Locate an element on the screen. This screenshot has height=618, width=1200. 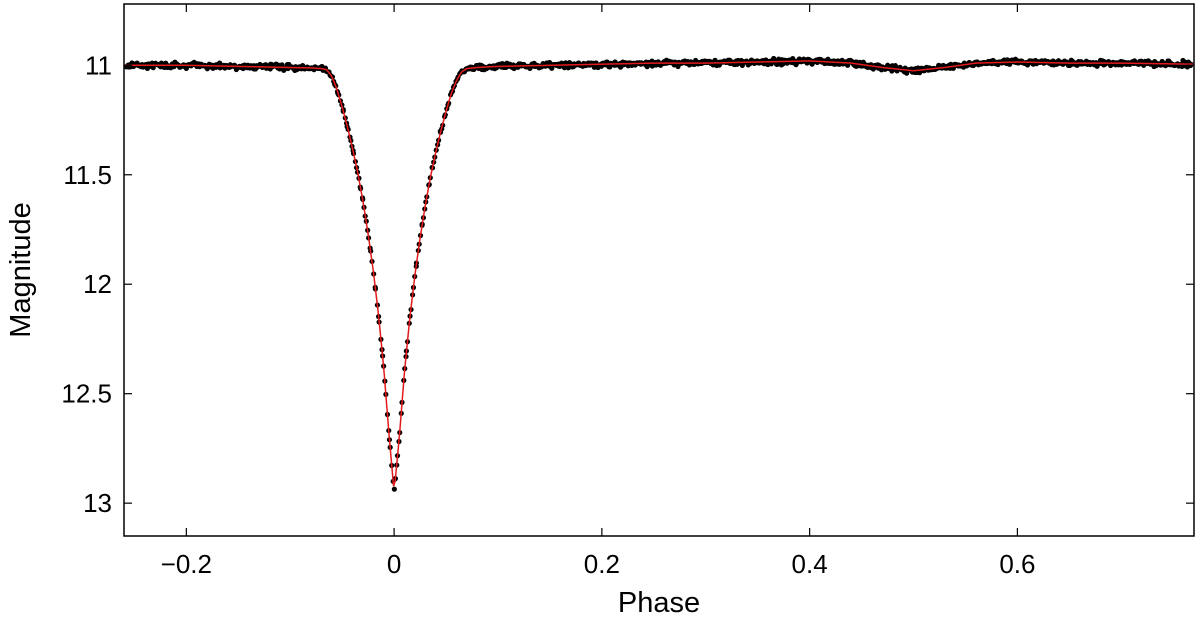
y-axis-title: Magnitude is located at coordinates (21, 269).